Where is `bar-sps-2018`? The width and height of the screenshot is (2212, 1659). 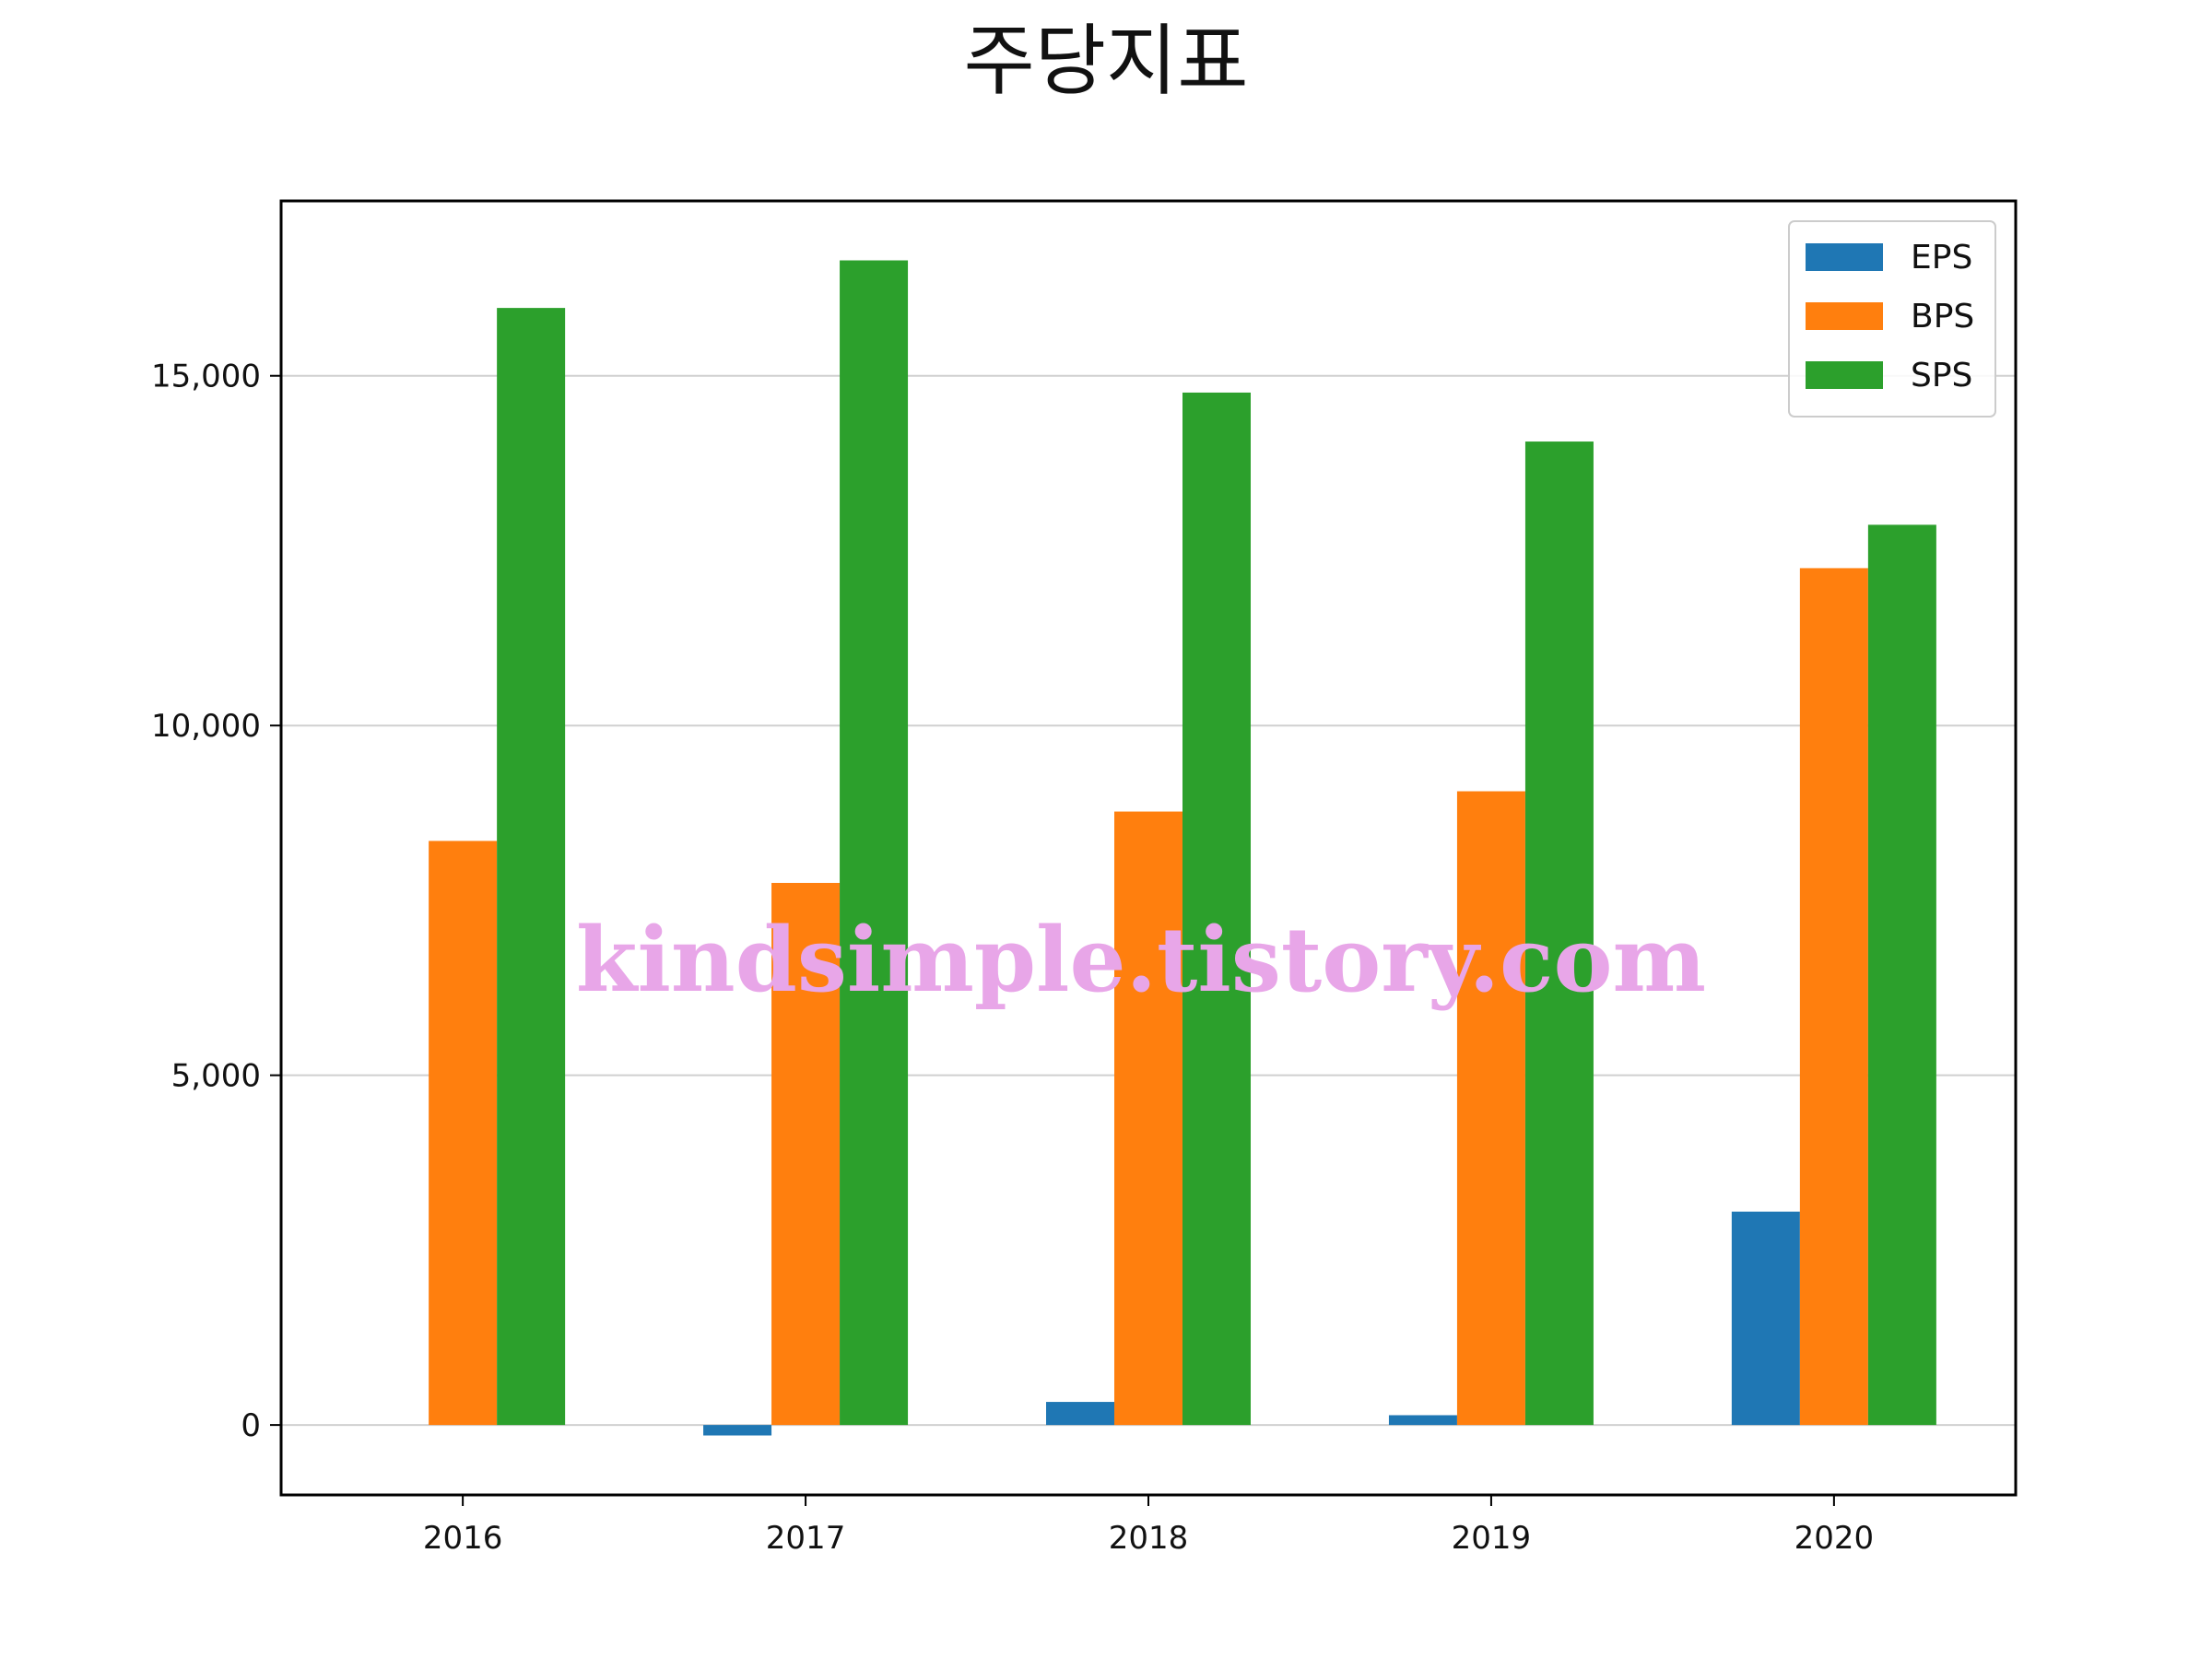
bar-sps-2018 is located at coordinates (1216, 909).